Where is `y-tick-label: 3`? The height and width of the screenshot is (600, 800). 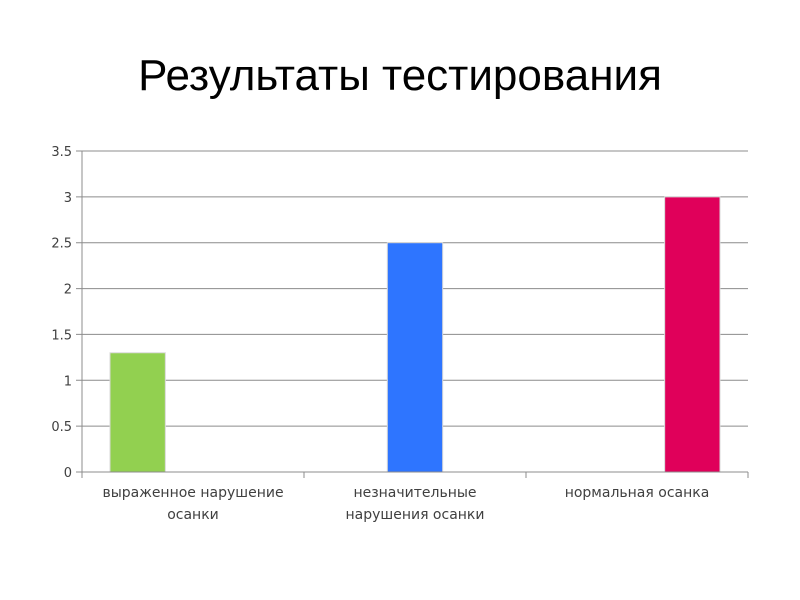
y-tick-label: 3 is located at coordinates (68, 198).